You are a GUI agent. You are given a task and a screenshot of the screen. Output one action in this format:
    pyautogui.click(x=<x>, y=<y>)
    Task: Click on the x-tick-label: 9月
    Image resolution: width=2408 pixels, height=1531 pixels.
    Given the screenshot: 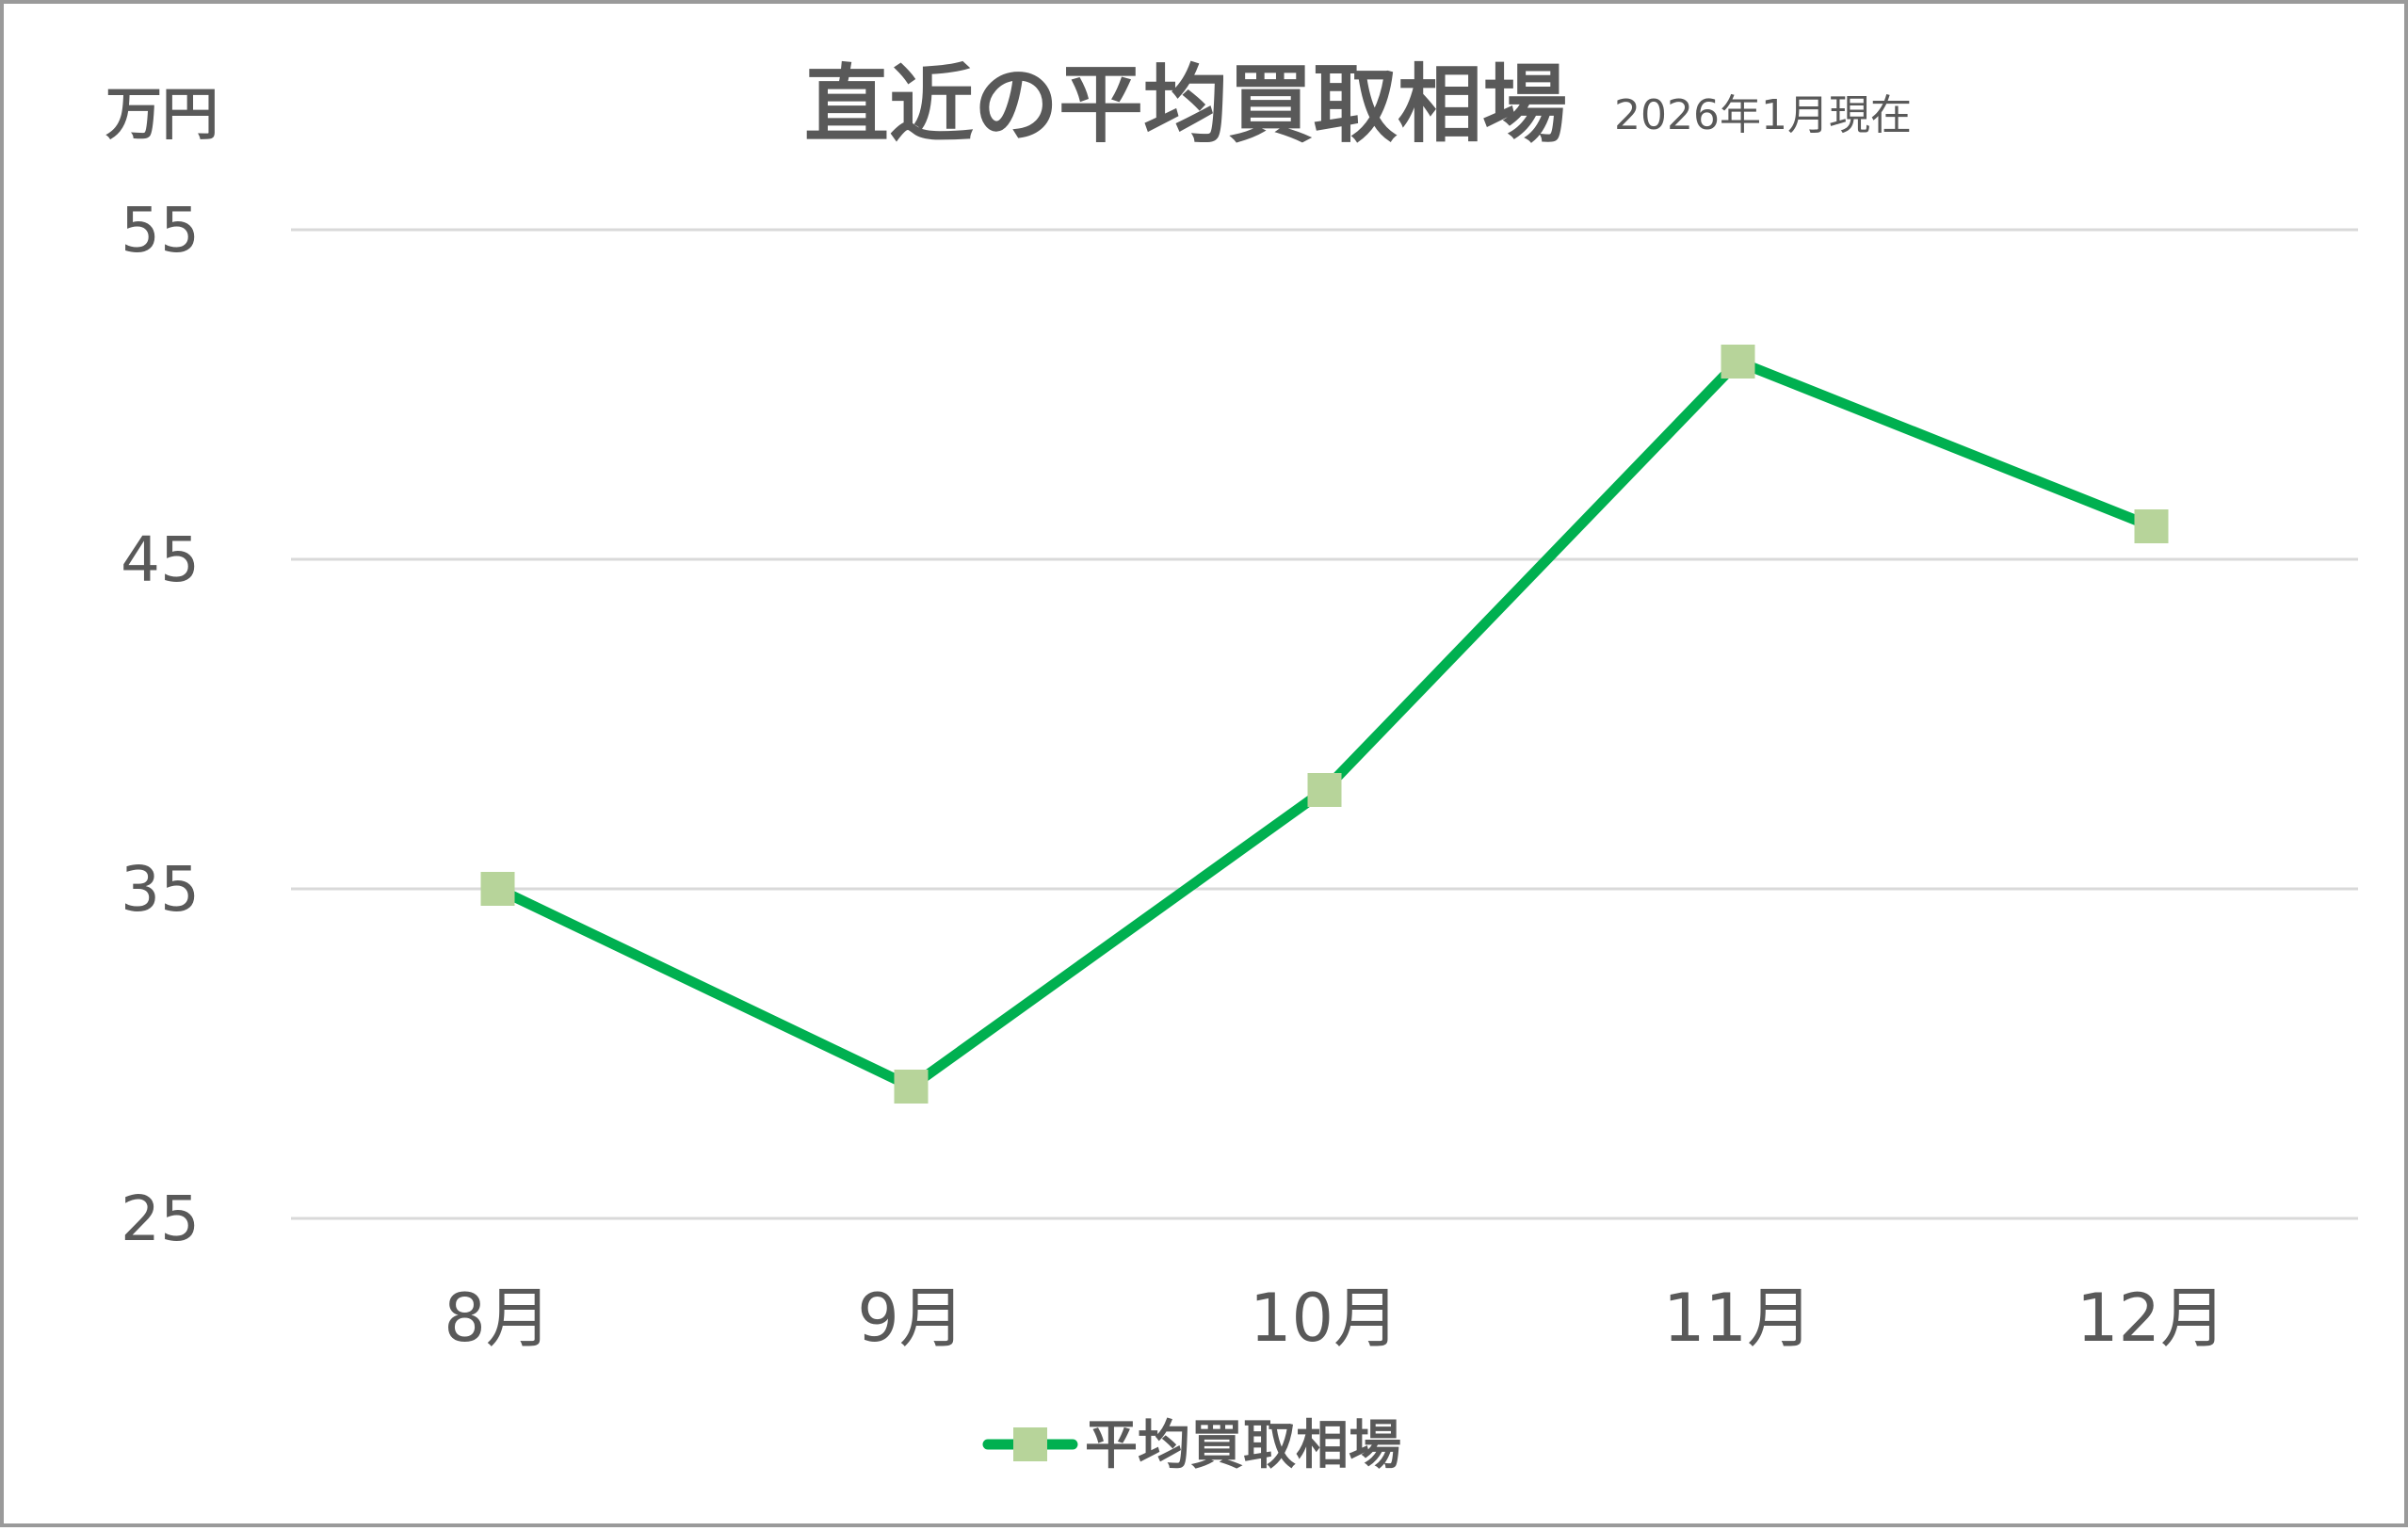 What is the action you would take?
    pyautogui.click(x=911, y=1318)
    